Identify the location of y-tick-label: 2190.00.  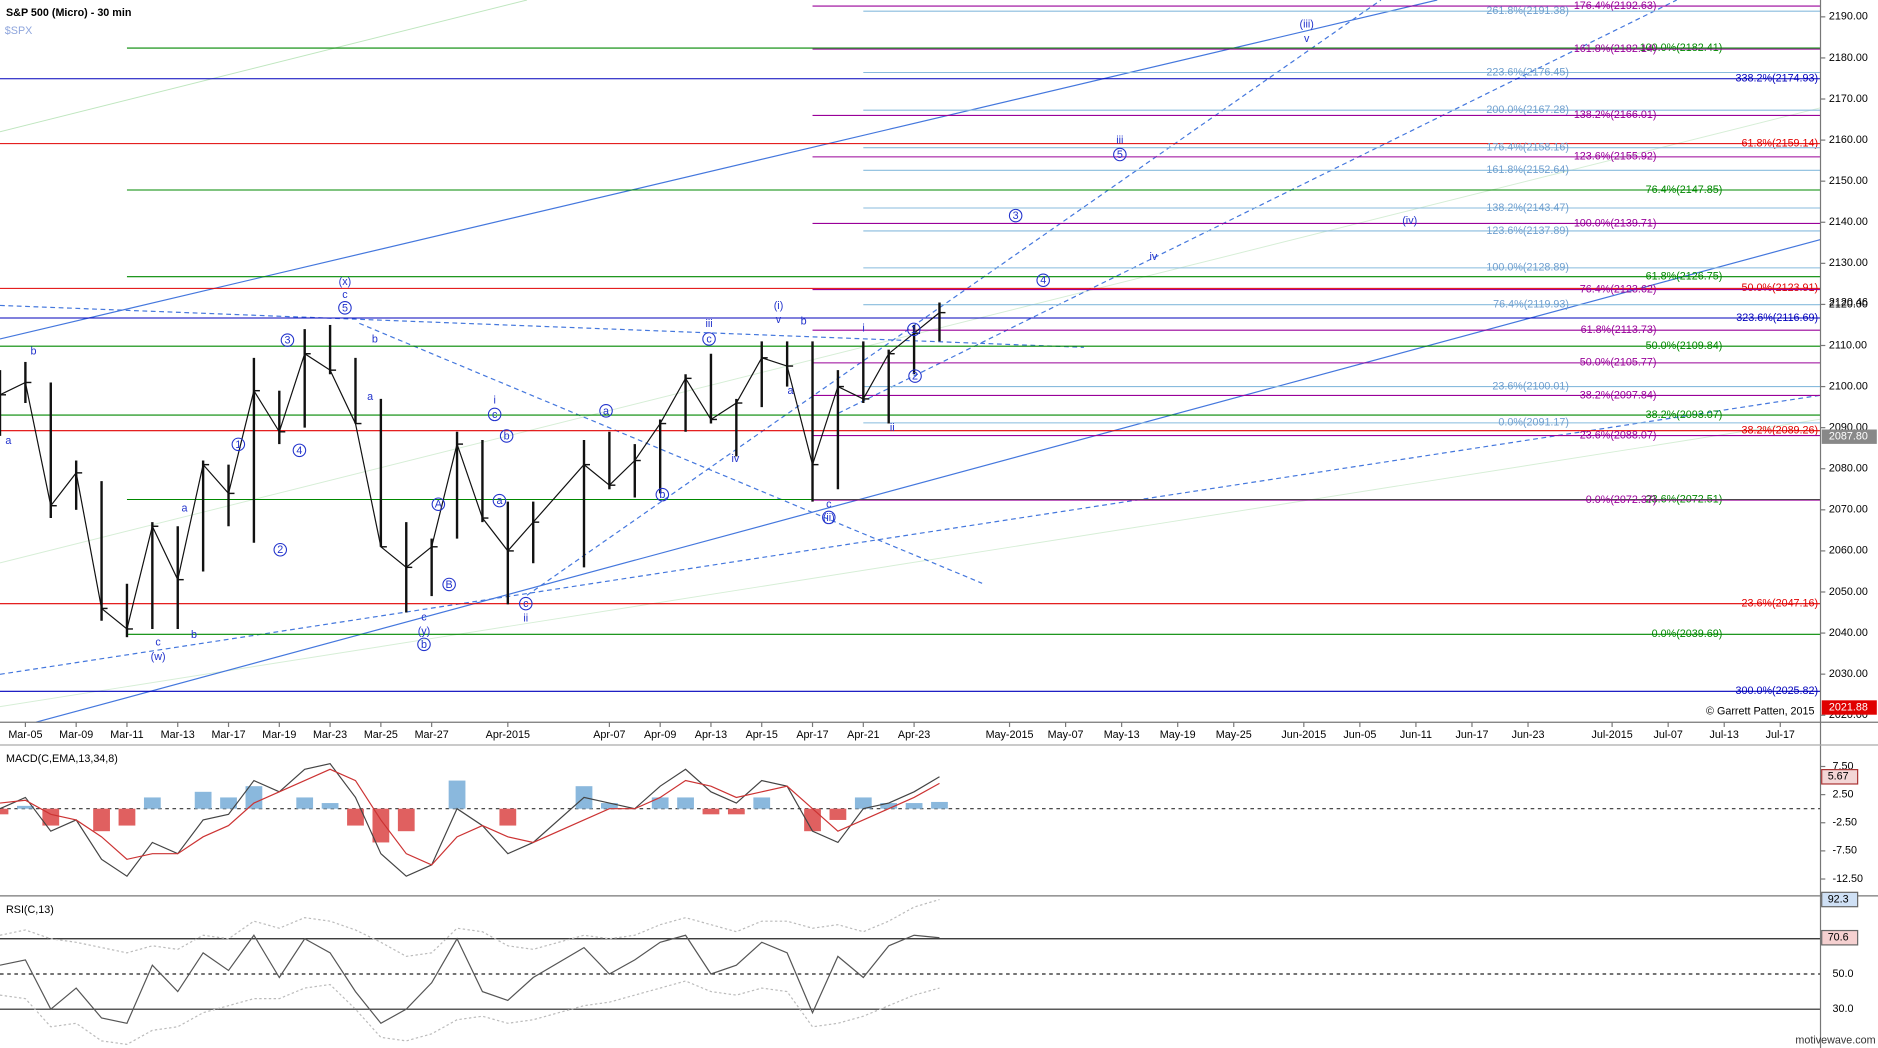
(1848, 17).